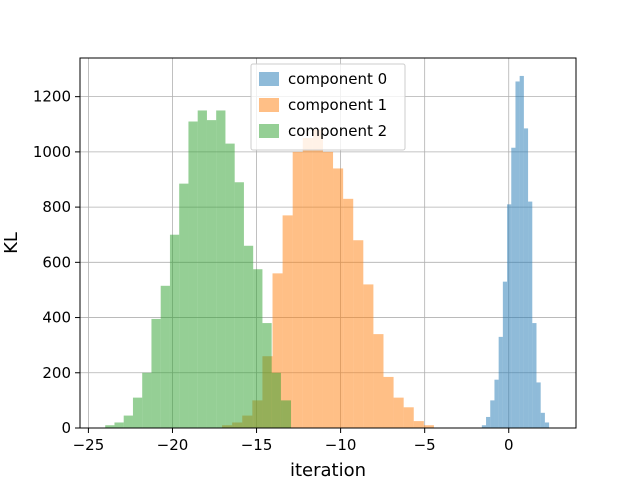 The image size is (640, 480). Describe the element at coordinates (89, 445) in the screenshot. I see `x-tick-label: −25` at that location.